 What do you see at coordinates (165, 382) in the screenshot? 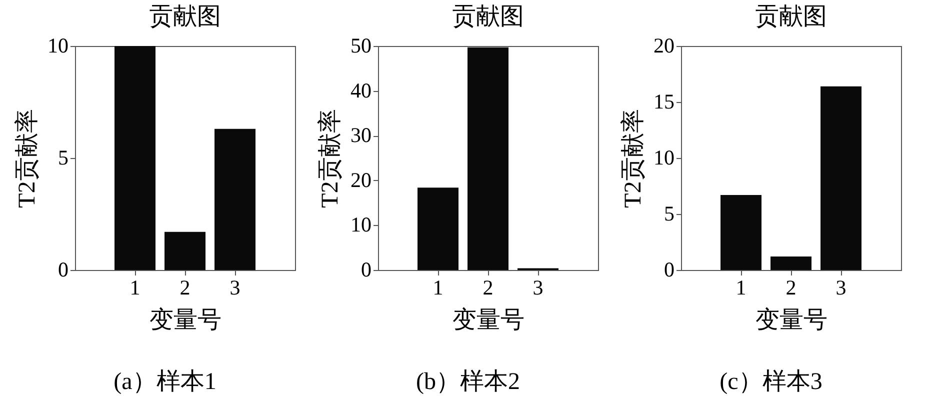
I see `text: (a）样本1` at bounding box center [165, 382].